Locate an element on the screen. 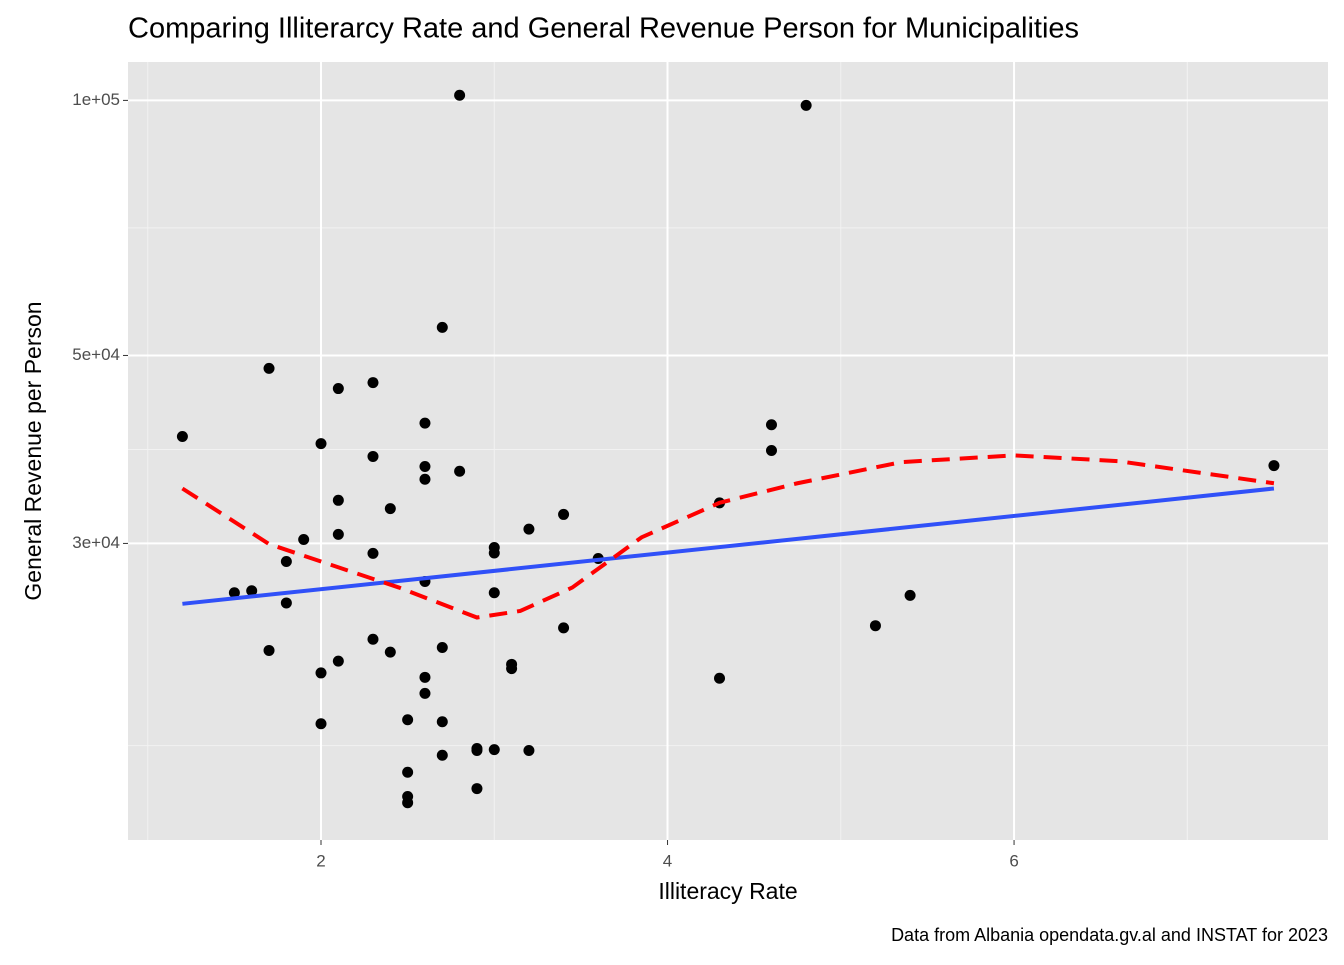 Image resolution: width=1344 pixels, height=965 pixels. fit-line is located at coordinates (728, 546).